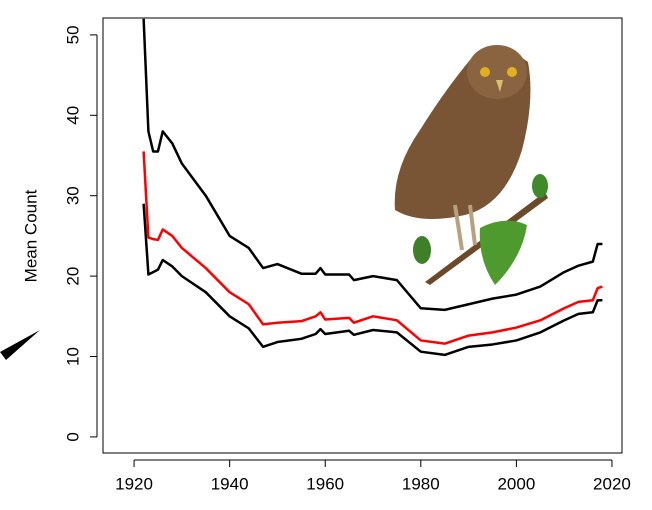 The image size is (652, 510). I want to click on x-tick-label: 1920, so click(134, 483).